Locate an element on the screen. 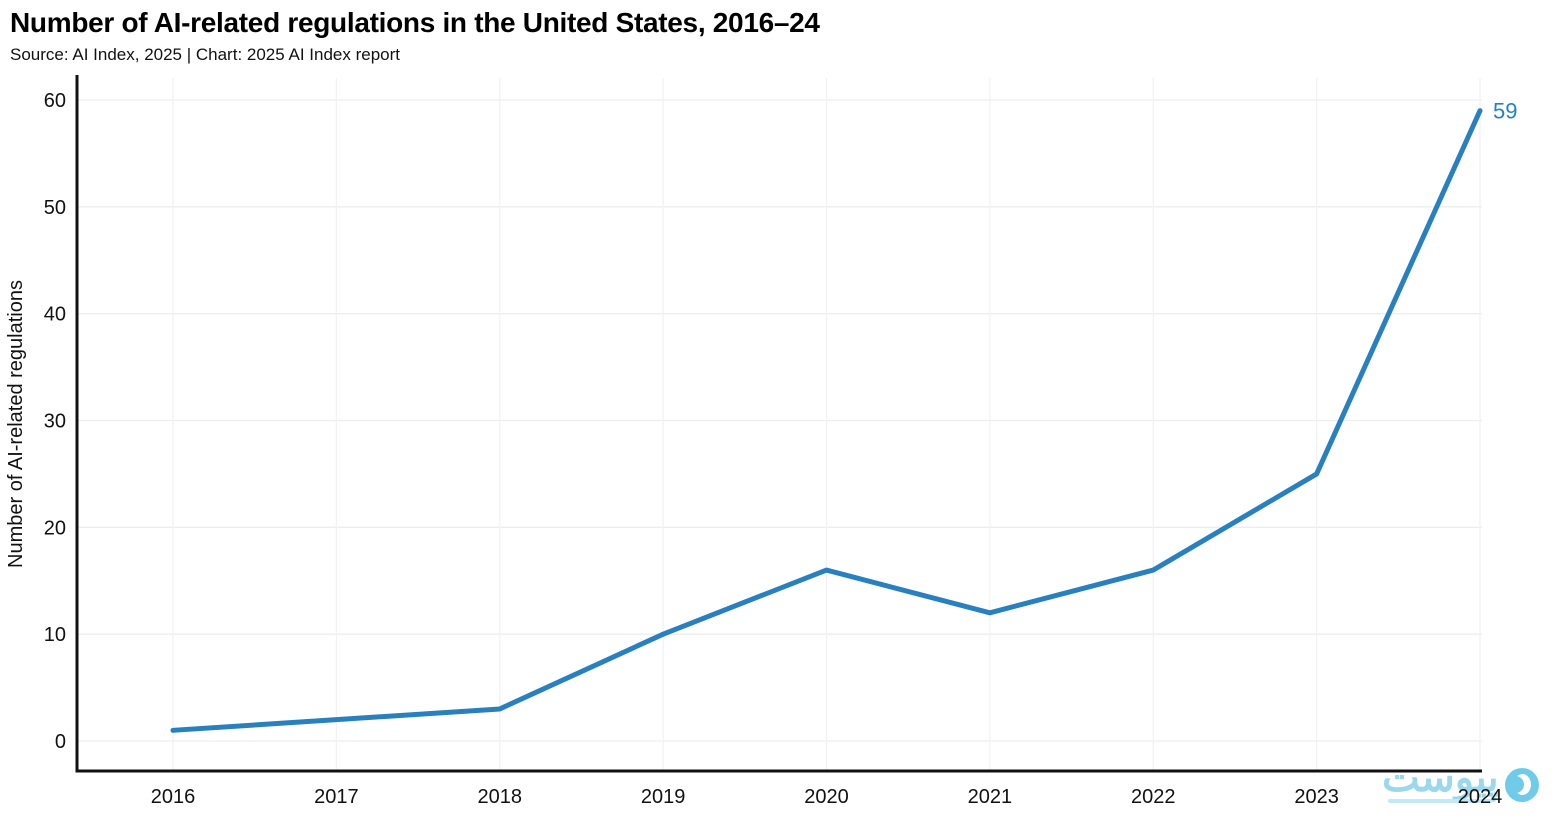  x-tick-labels: 2016 2017 2018 2019 2020 2021 2022 2023 2024 is located at coordinates (827, 797).